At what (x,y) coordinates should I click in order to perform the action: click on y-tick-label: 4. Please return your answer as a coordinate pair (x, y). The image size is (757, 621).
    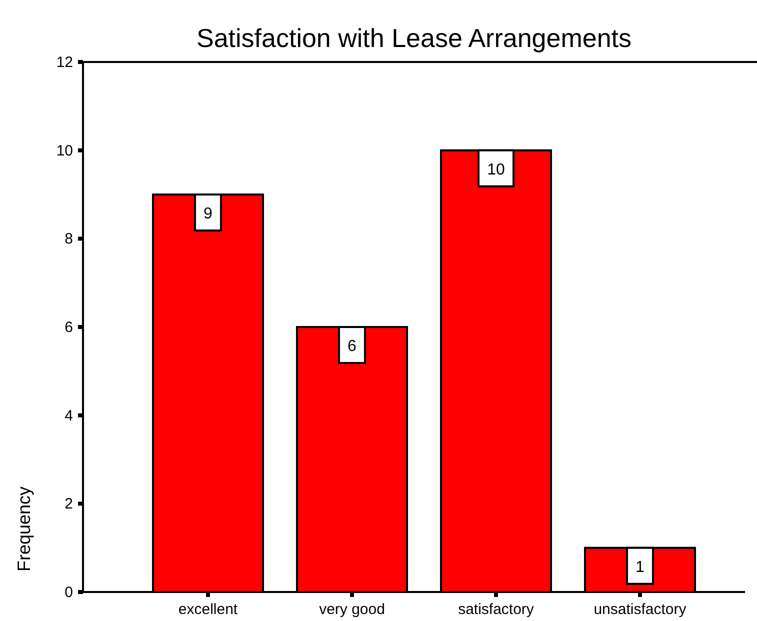
    Looking at the image, I should click on (68, 415).